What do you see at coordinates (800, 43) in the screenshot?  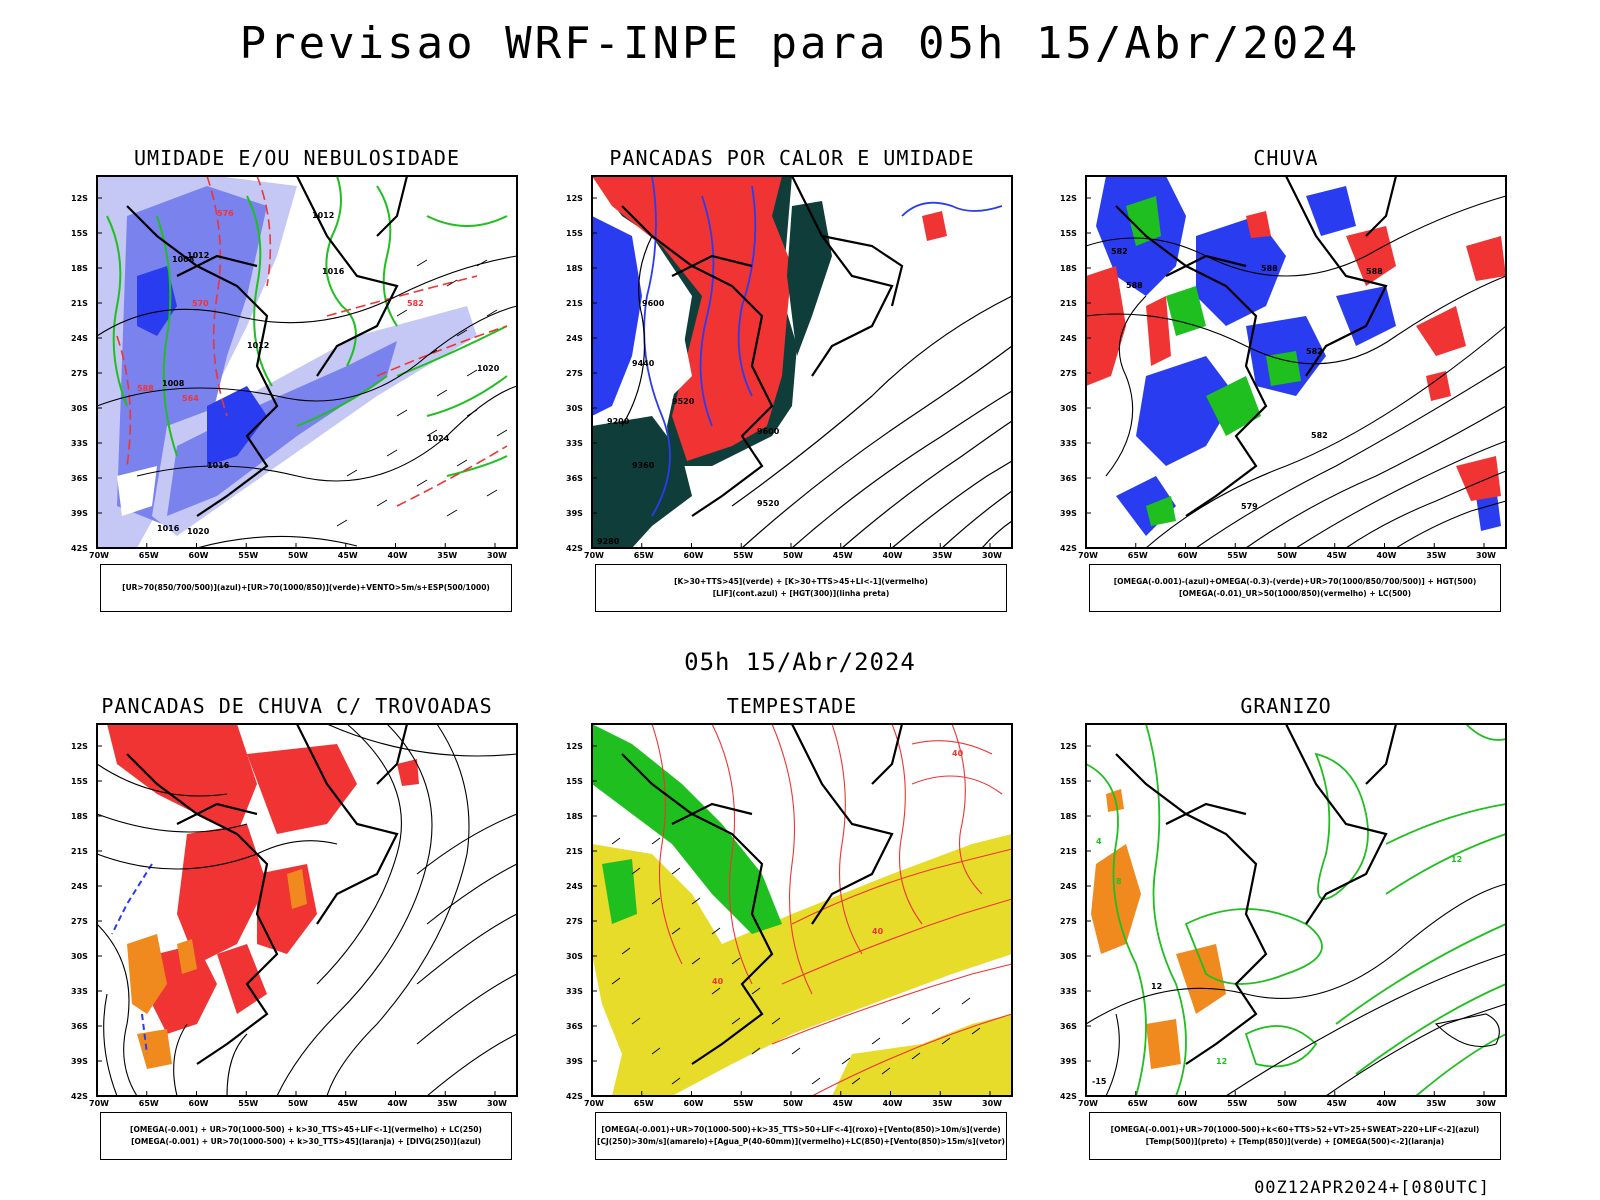 I see `page-title: Previsao WRF-INPE para 05h 15/Abr/2024` at bounding box center [800, 43].